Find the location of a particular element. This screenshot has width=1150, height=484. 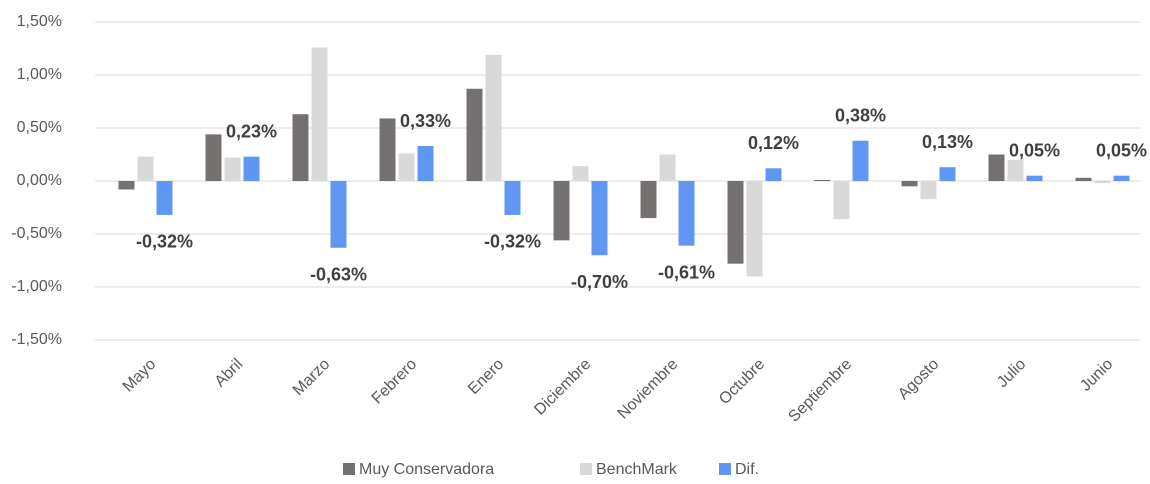

x-tick-label: Agosto is located at coordinates (918, 379).